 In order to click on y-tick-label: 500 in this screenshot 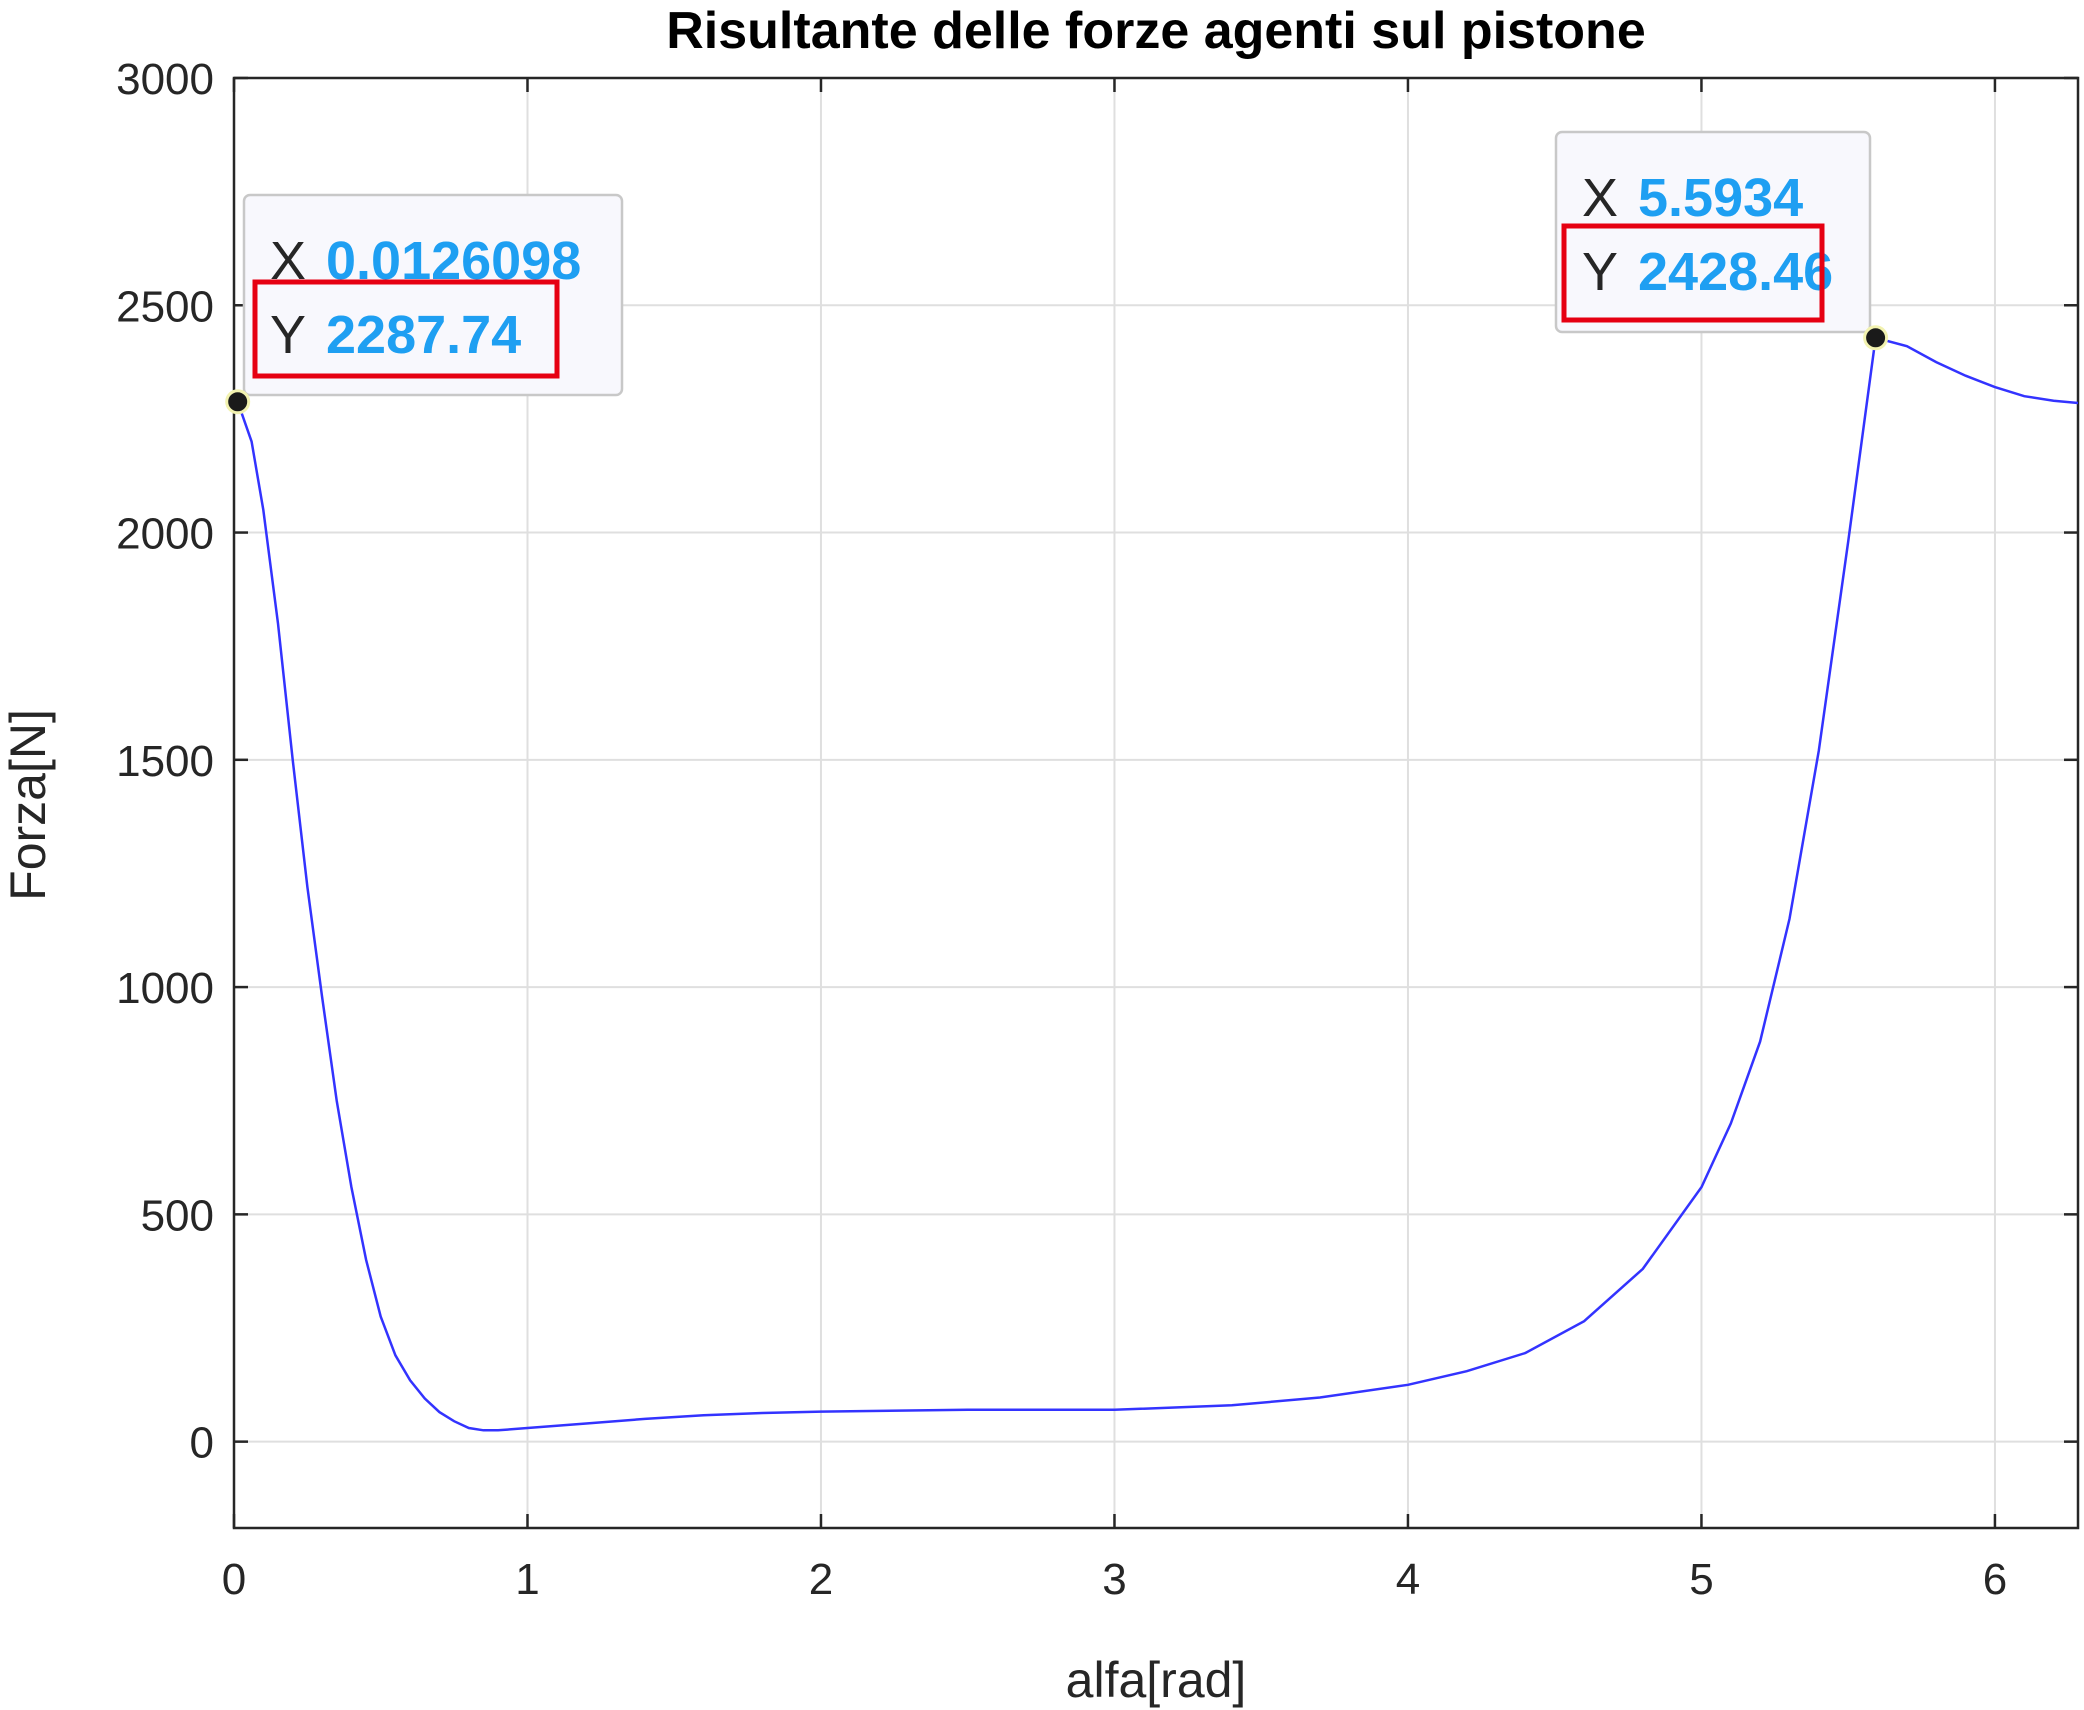, I will do `click(177, 1215)`.